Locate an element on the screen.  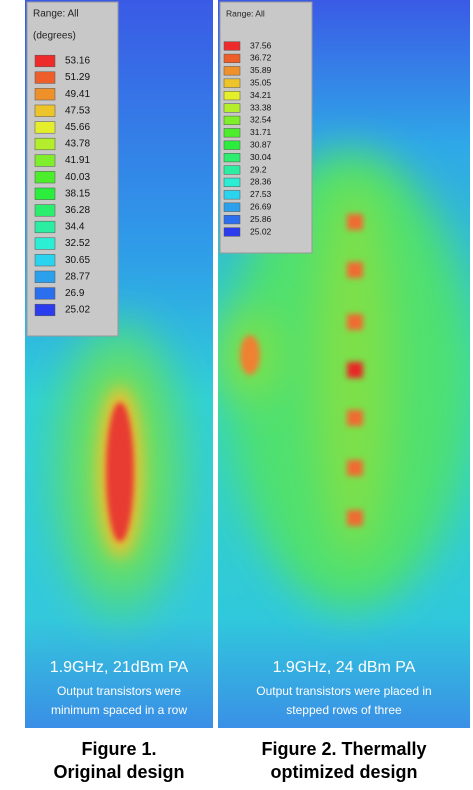
legend-value: 43.78 is located at coordinates (77, 144).